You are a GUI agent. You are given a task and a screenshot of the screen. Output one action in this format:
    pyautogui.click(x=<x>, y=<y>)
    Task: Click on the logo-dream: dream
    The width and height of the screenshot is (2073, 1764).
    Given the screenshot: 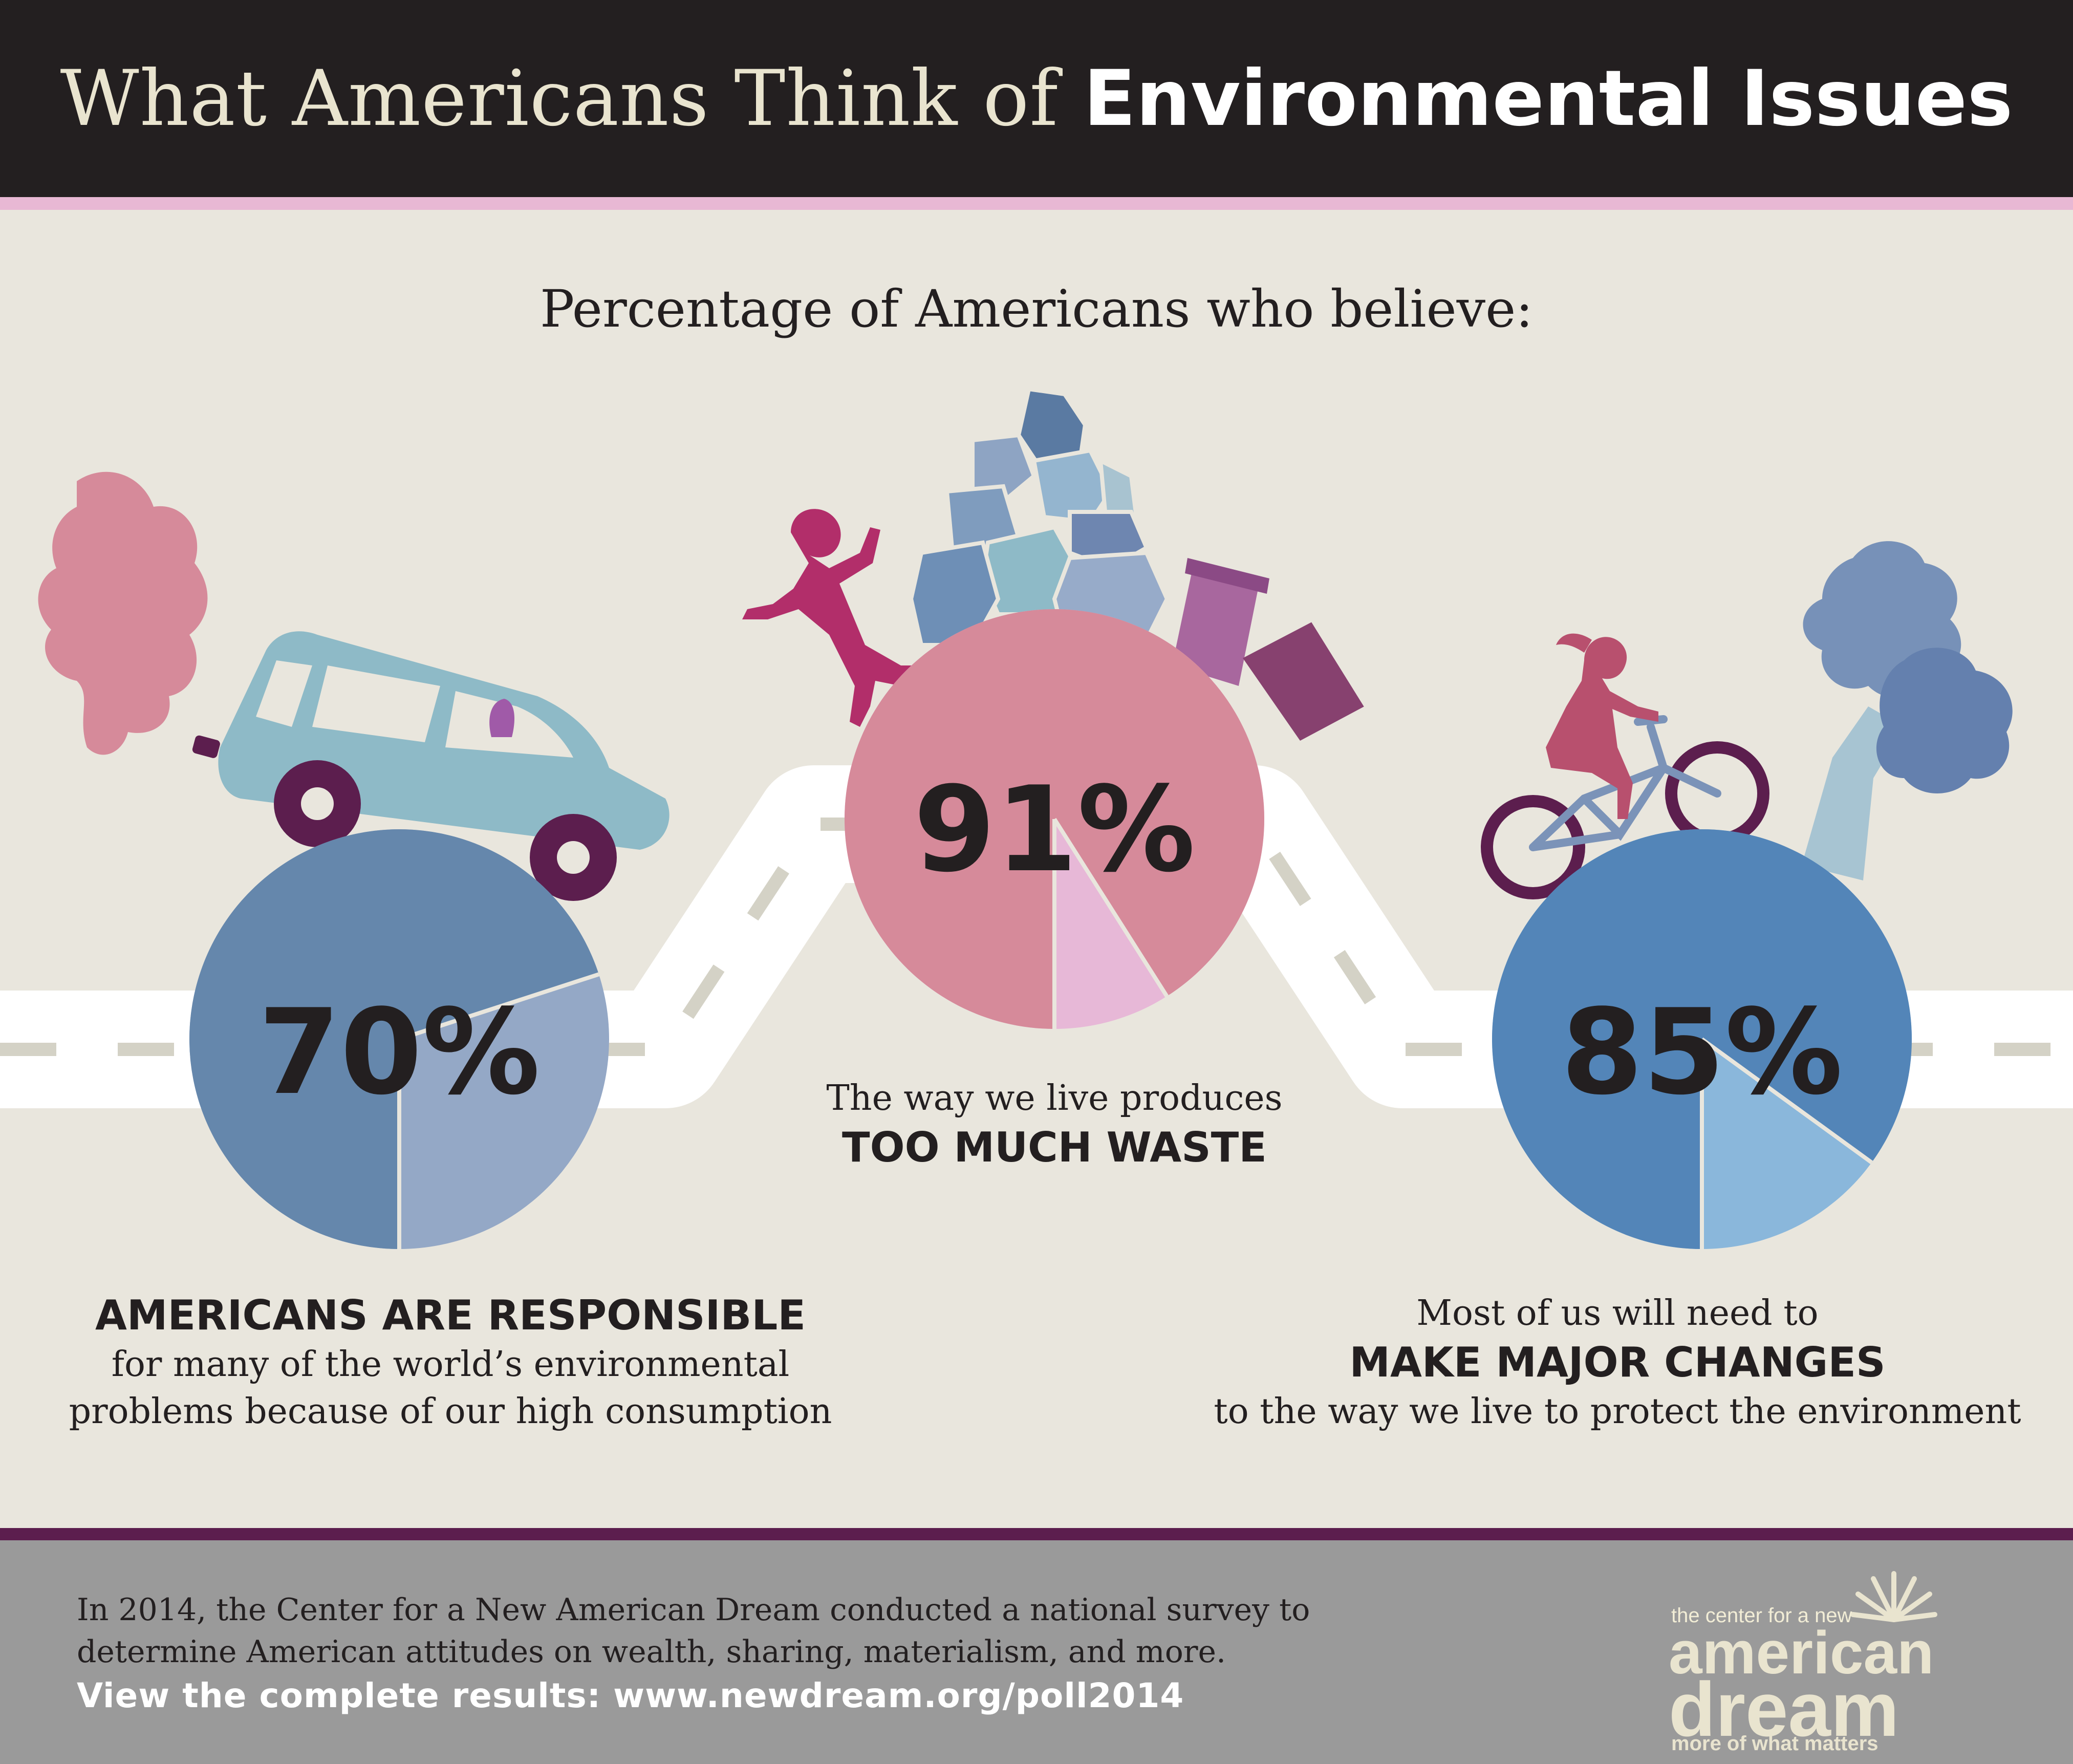 What is the action you would take?
    pyautogui.click(x=1784, y=1709)
    